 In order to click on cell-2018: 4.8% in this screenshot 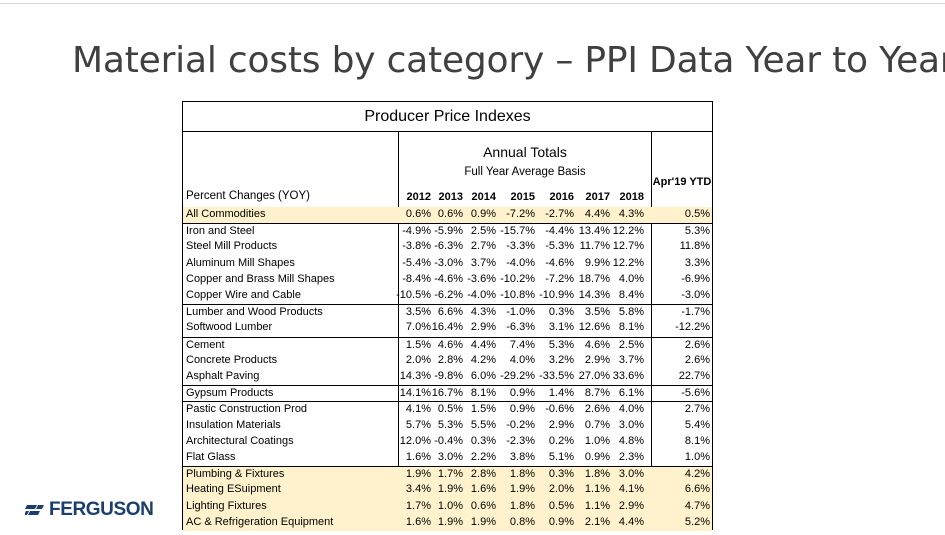, I will do `click(631, 440)`.